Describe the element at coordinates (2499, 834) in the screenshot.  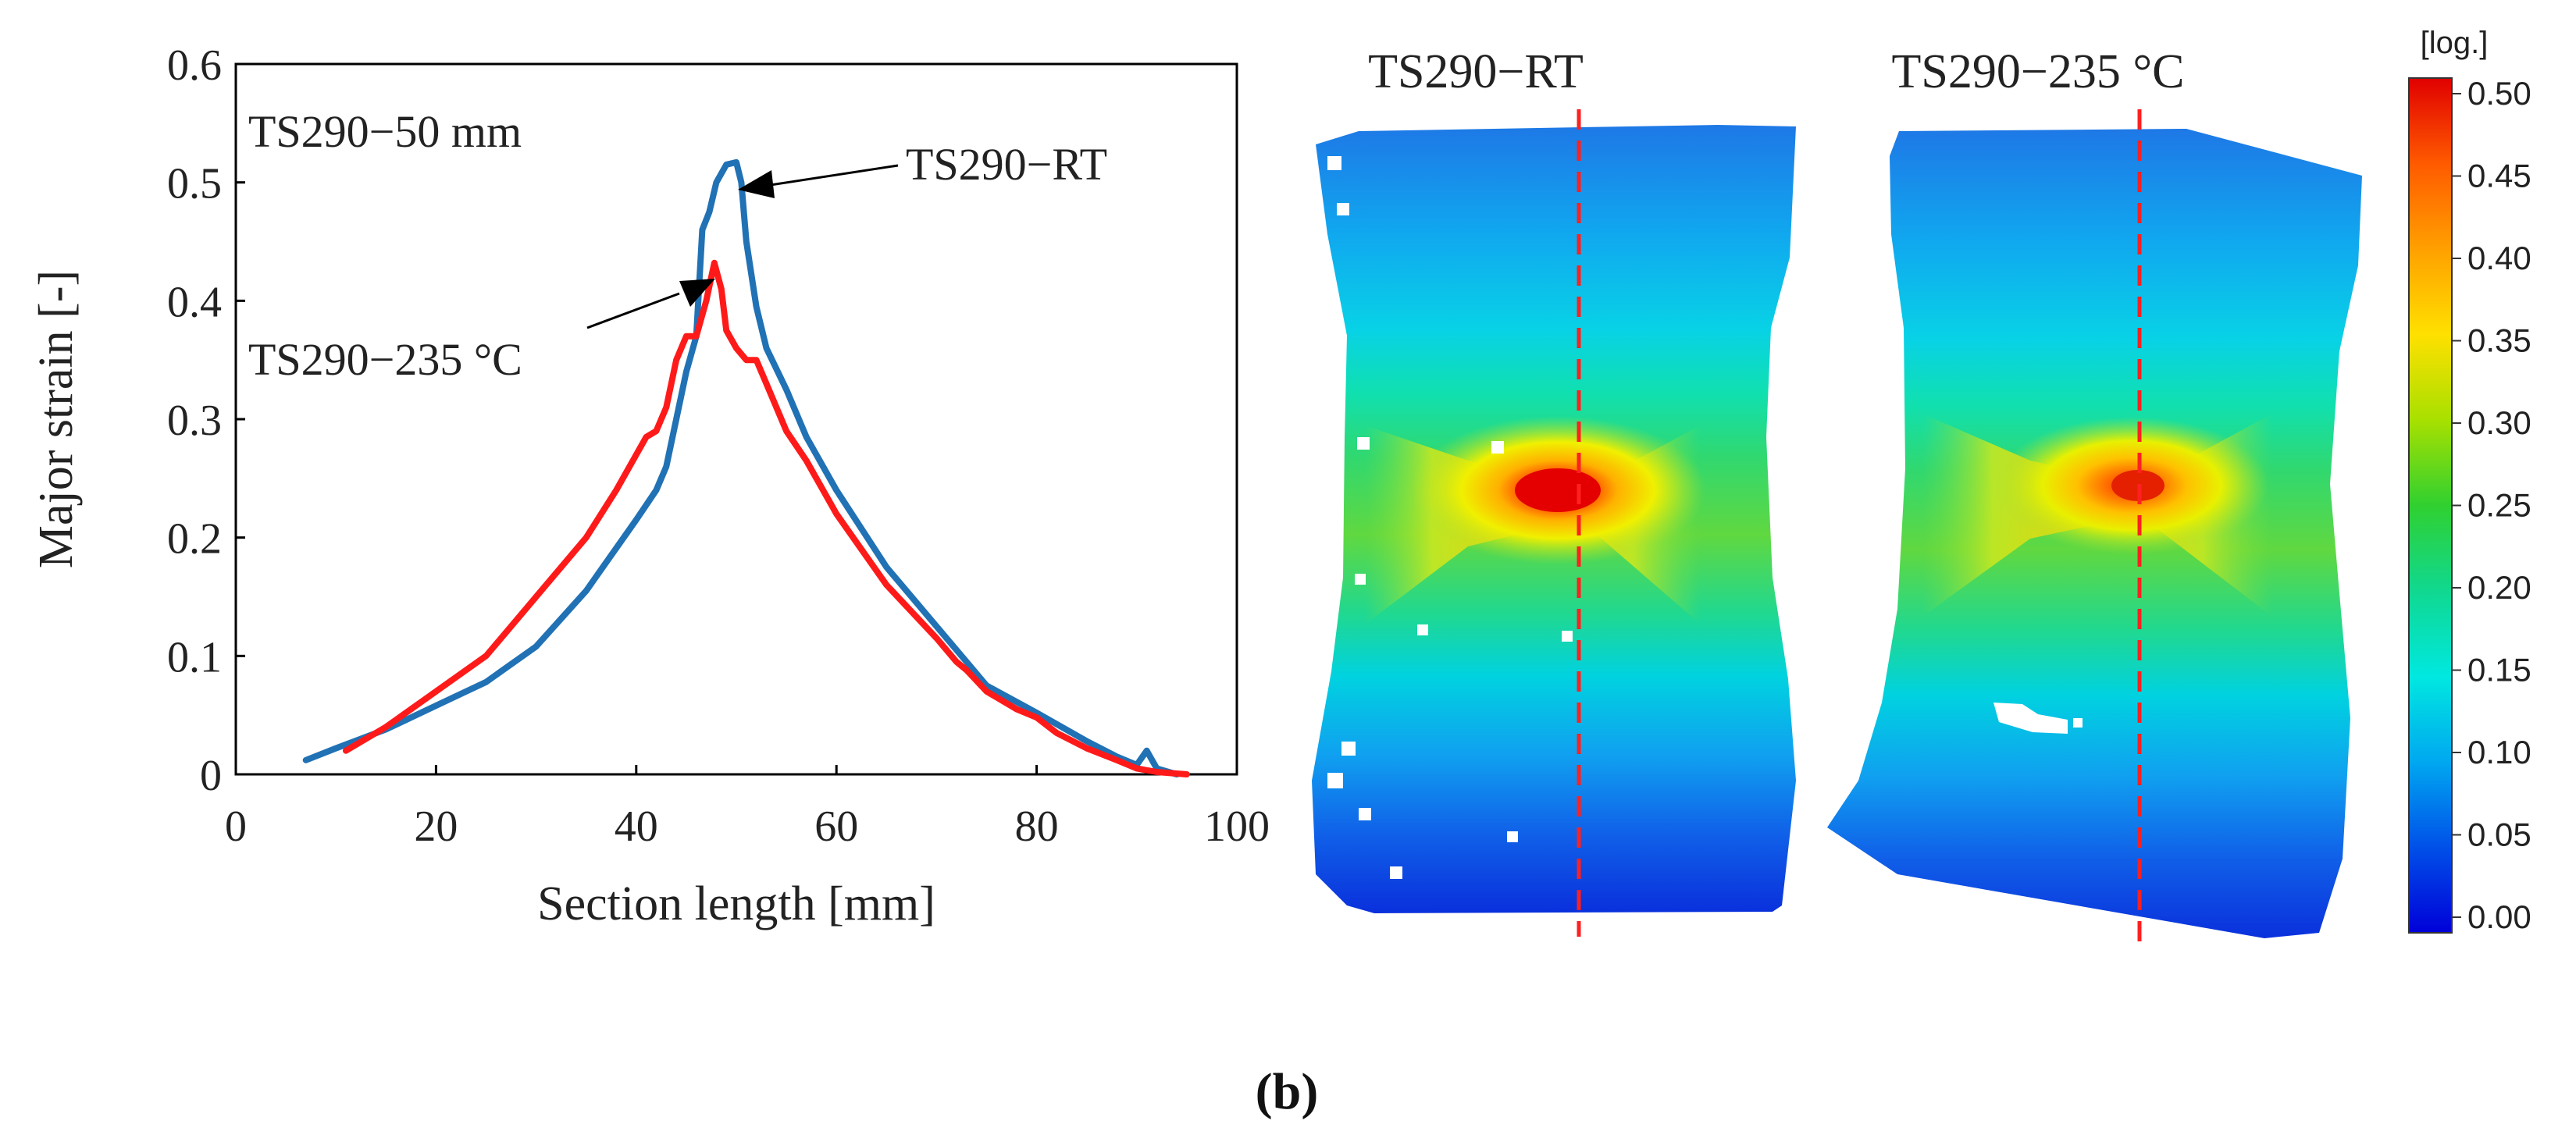
I see `colorbar-tick-label: 0.05` at that location.